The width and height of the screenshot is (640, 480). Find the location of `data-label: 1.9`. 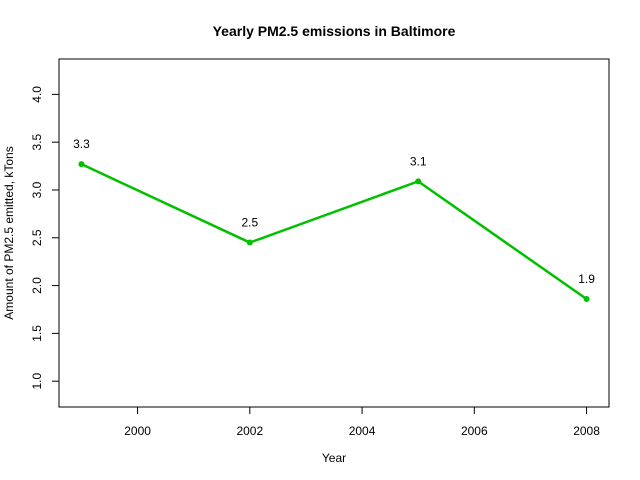

data-label: 1.9 is located at coordinates (586, 279).